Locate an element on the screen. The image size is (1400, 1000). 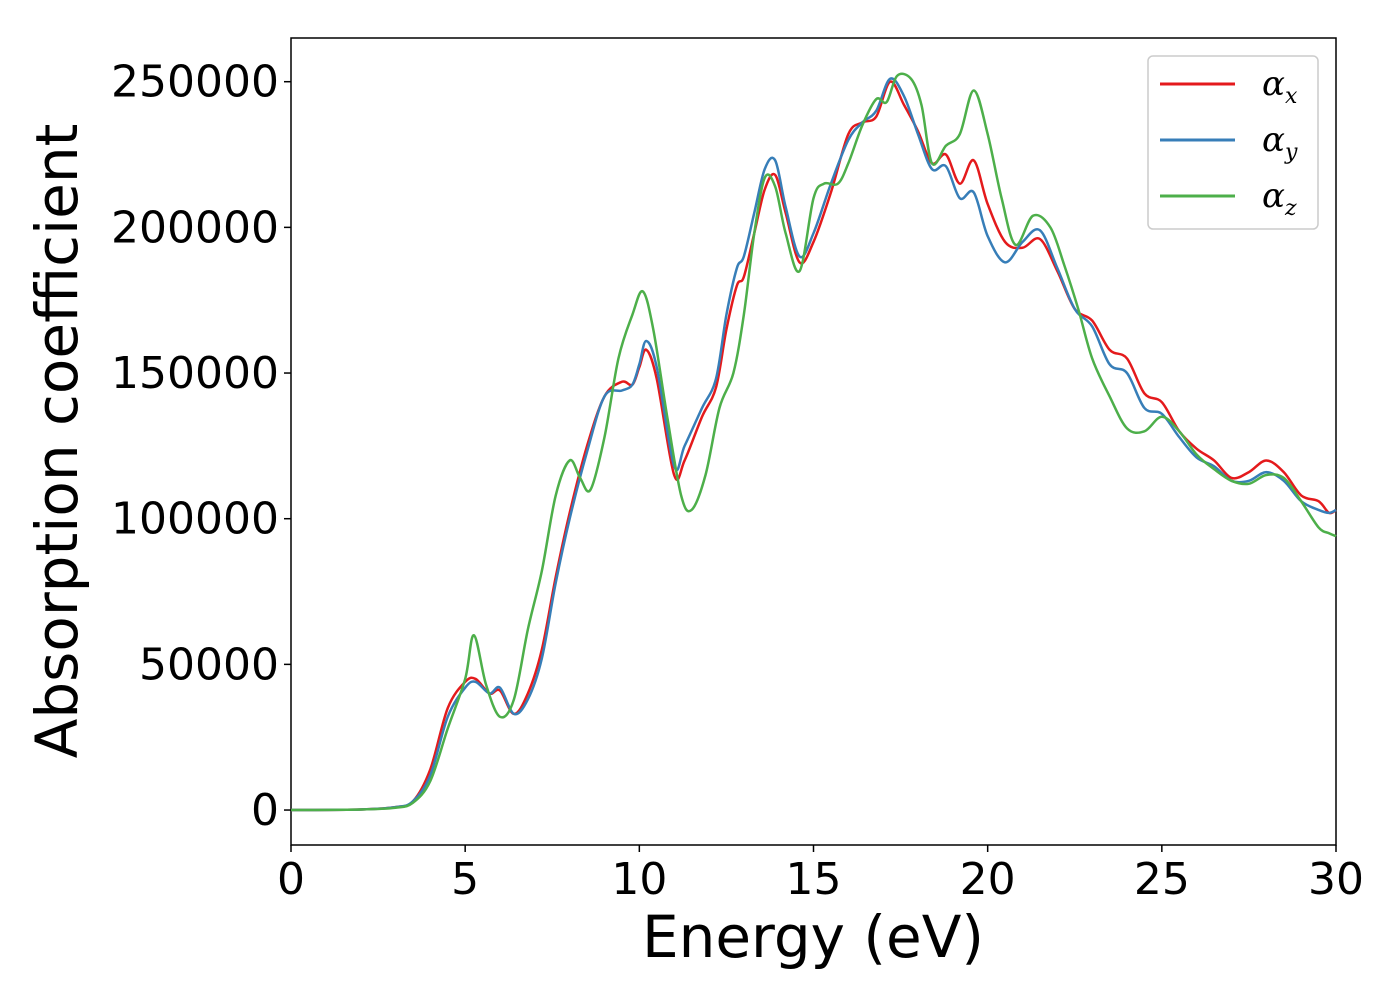
legend-box is located at coordinates (1233, 142).